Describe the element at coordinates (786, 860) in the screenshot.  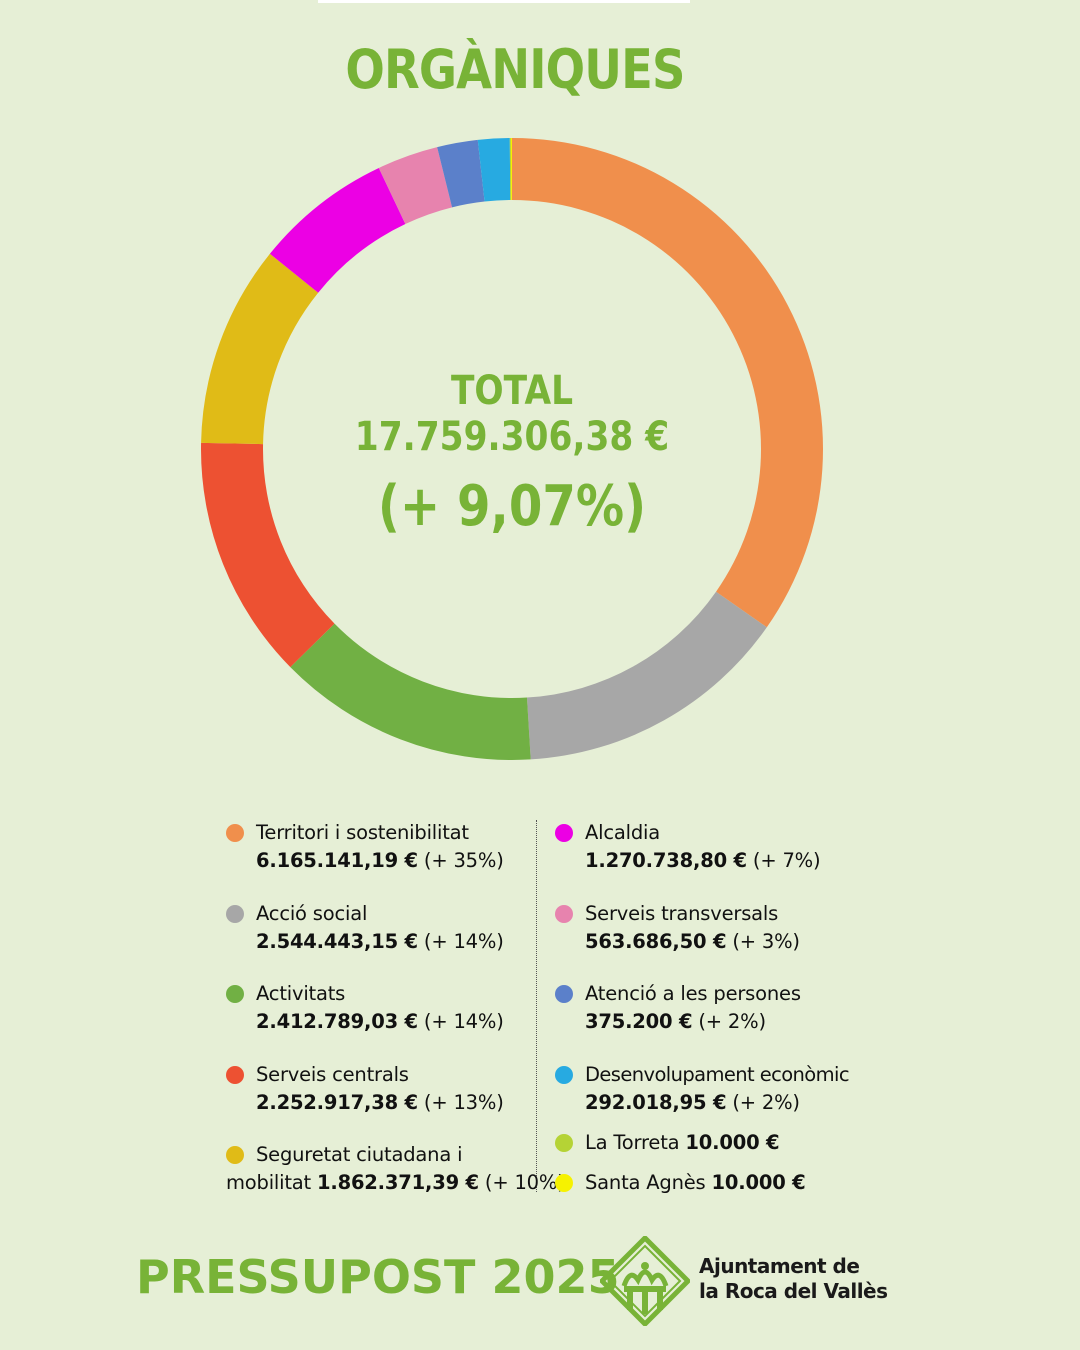
I see `legend-change: (+ 7%)` at that location.